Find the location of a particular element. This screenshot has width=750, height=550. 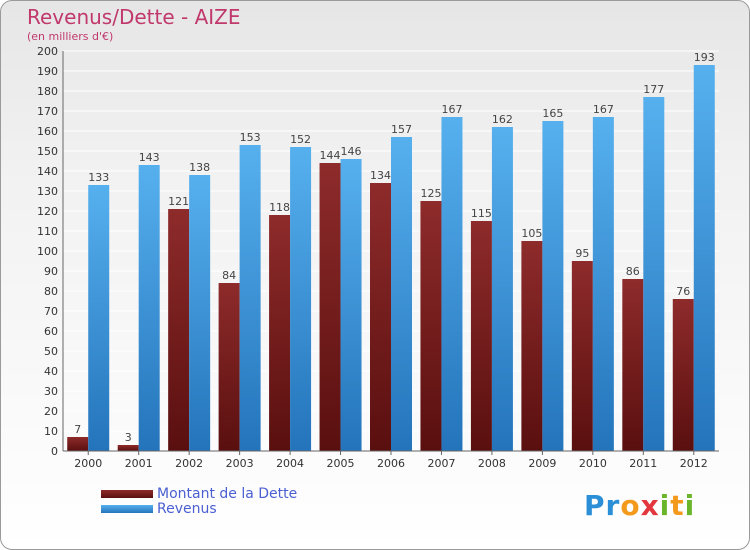

data-label-revenus: 193 is located at coordinates (704, 57).